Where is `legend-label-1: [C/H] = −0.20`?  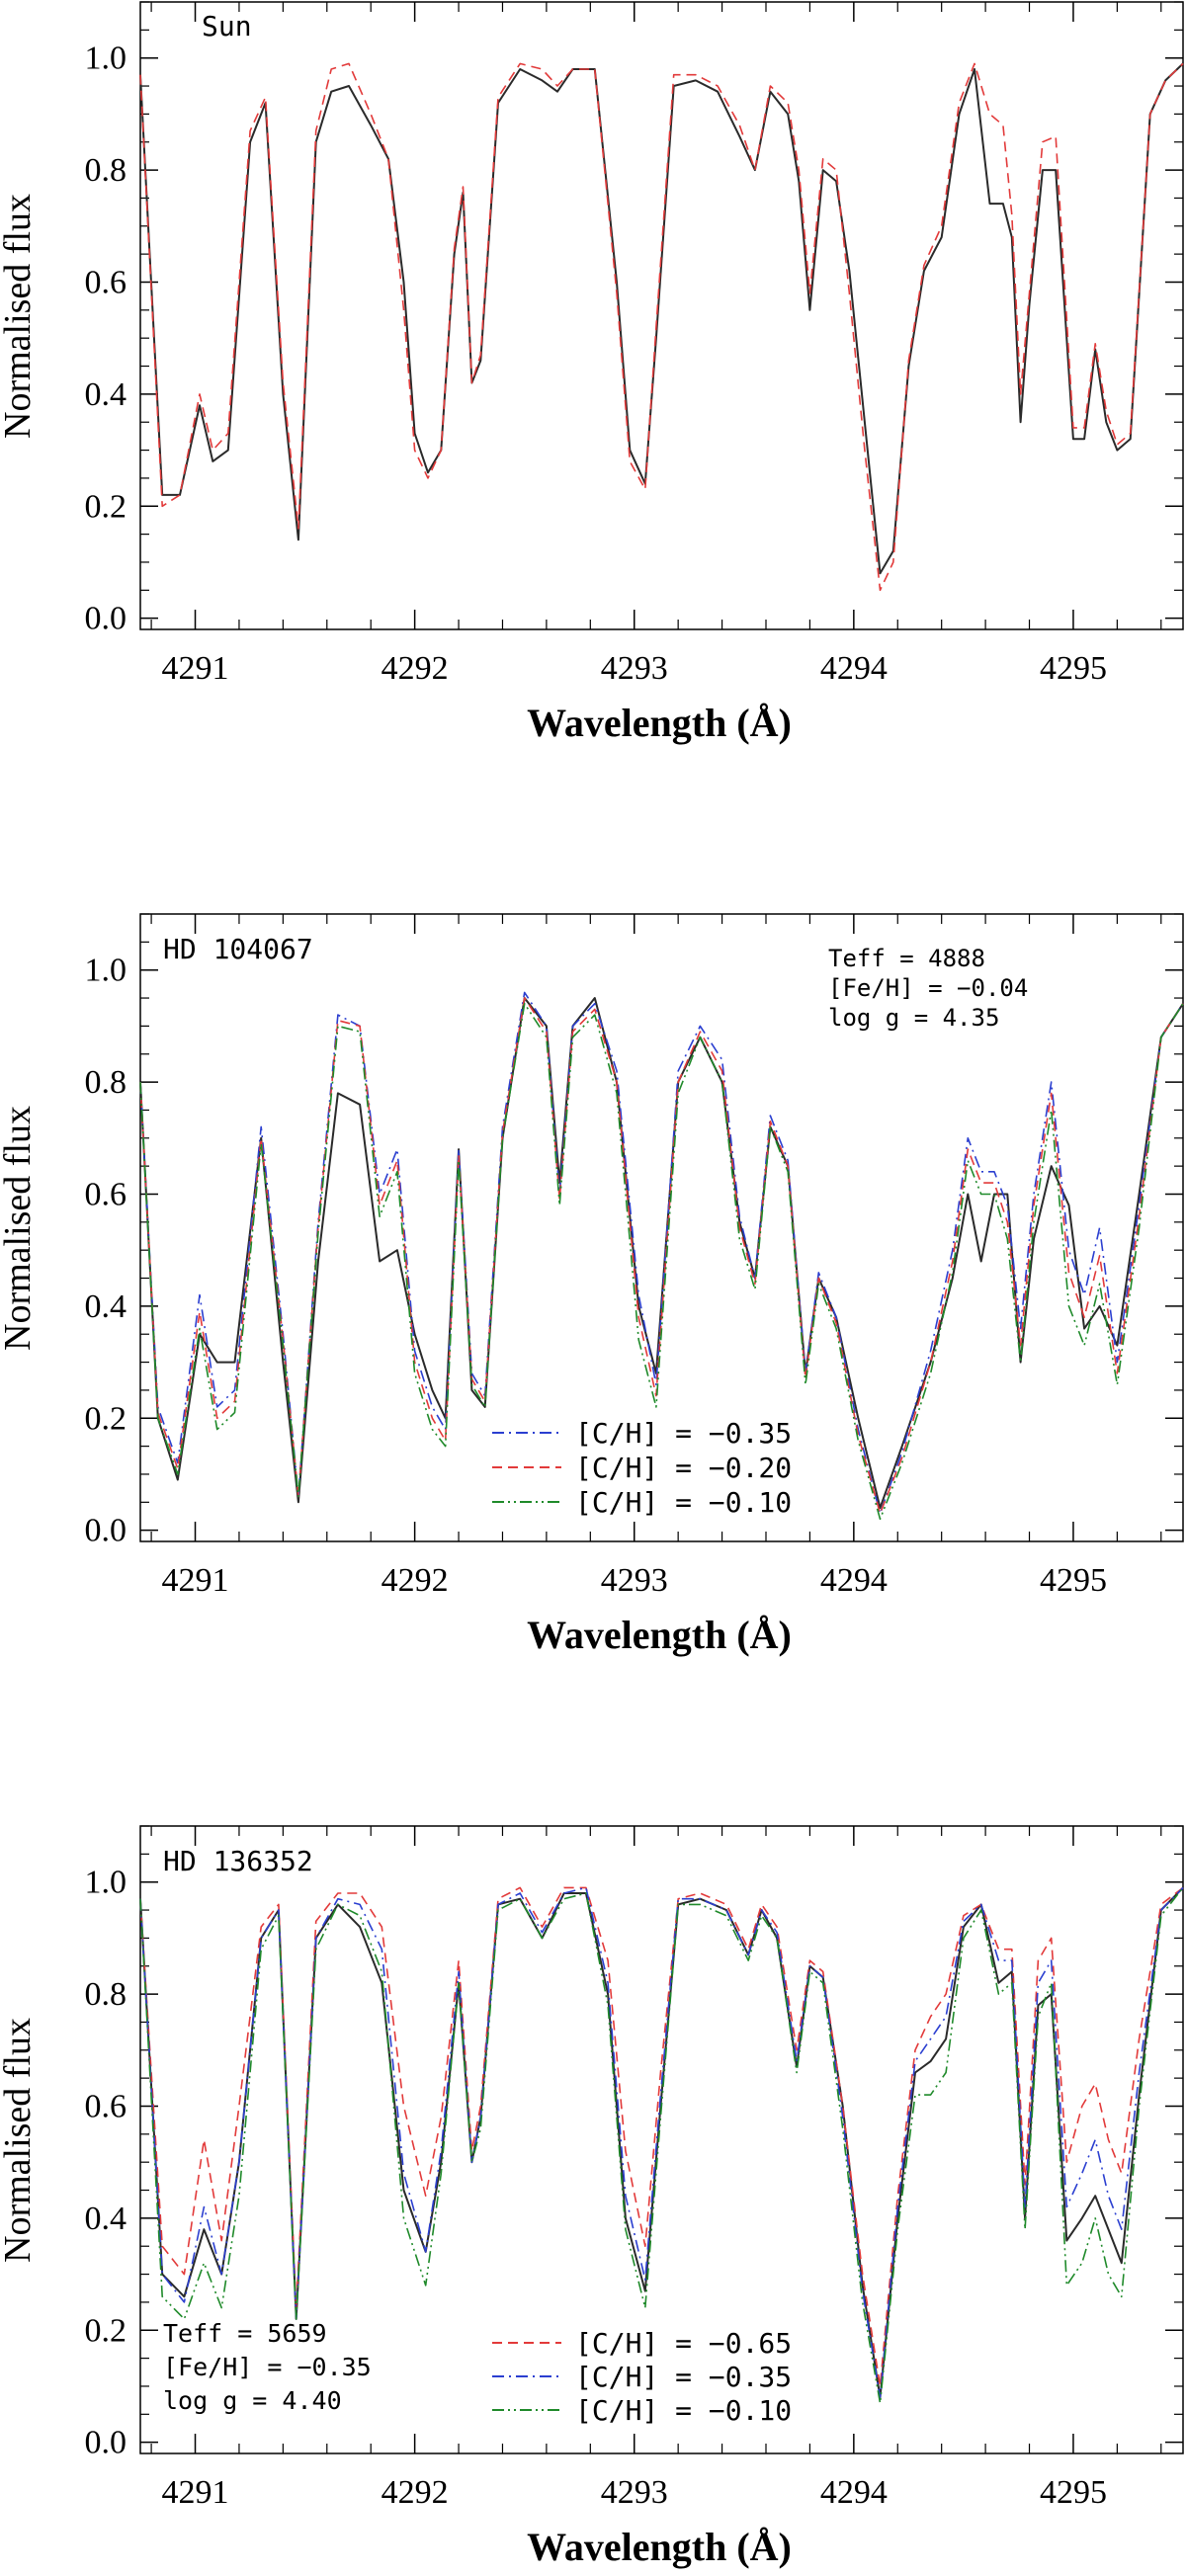 legend-label-1: [C/H] = −0.20 is located at coordinates (683, 1468).